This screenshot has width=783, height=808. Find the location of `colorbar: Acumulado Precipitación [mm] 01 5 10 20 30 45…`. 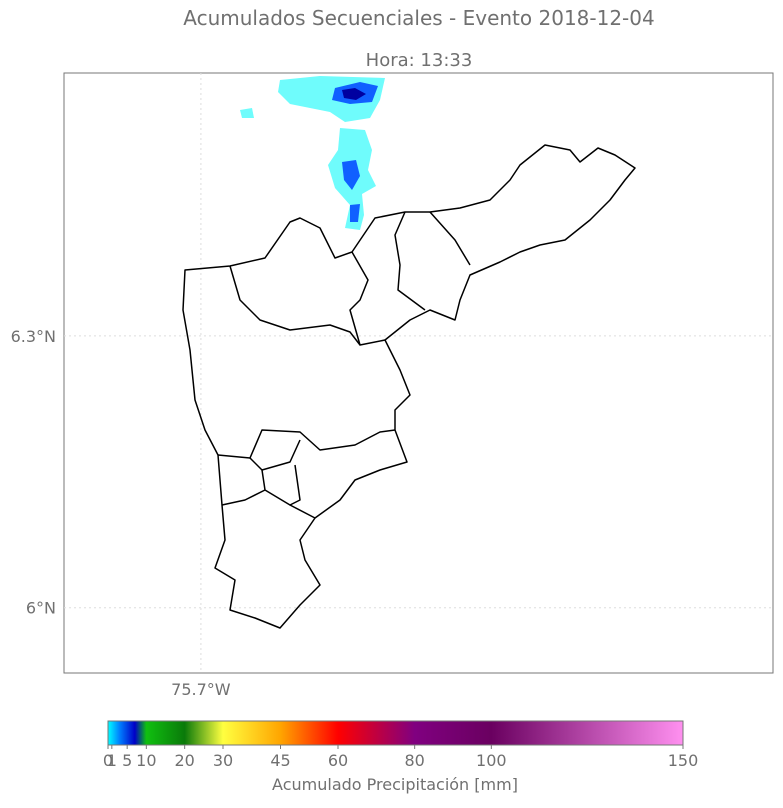

colorbar: Acumulado Precipitación [mm] 01 5 10 20 30 45… is located at coordinates (401, 757).